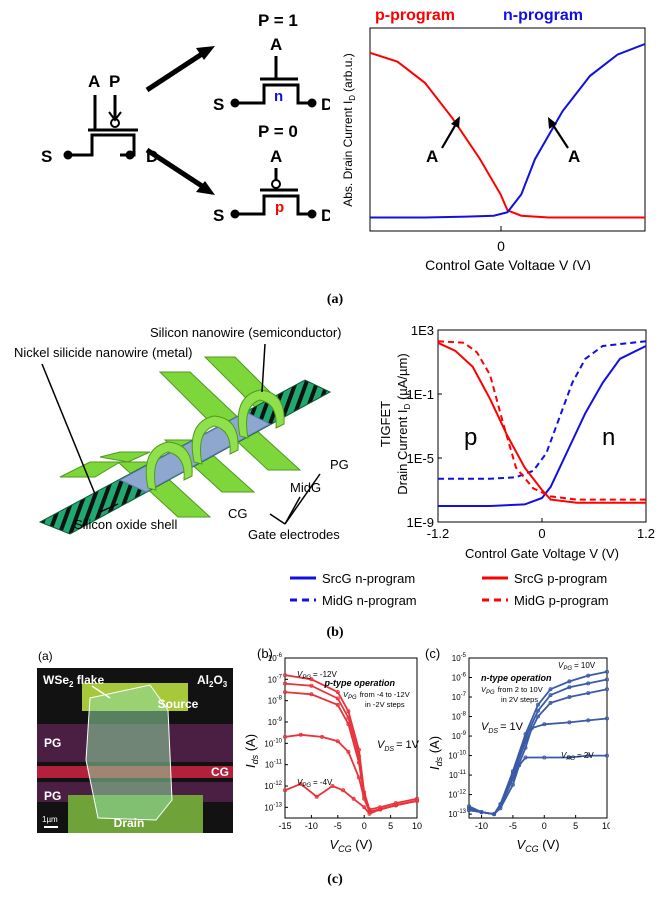 Image resolution: width=670 pixels, height=902 pixels. Describe the element at coordinates (608, 437) in the screenshot. I see `region-n-label: n` at that location.